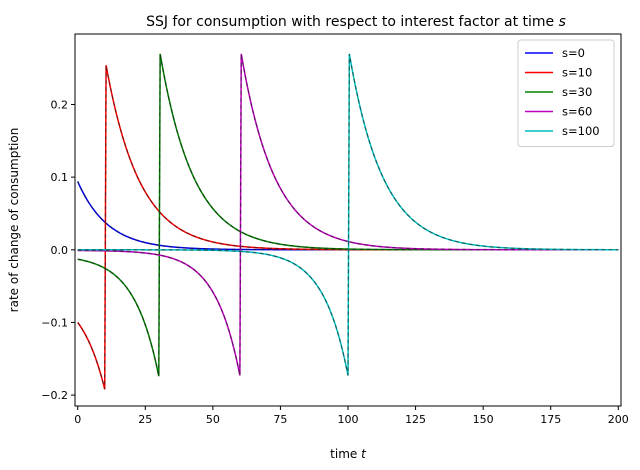 This screenshot has height=470, width=640. Describe the element at coordinates (618, 419) in the screenshot. I see `x-tick-label: 200` at that location.